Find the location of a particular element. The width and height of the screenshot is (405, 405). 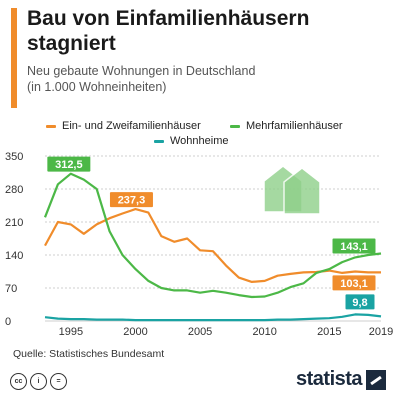

y-tick-label: 0 is located at coordinates (8, 322).